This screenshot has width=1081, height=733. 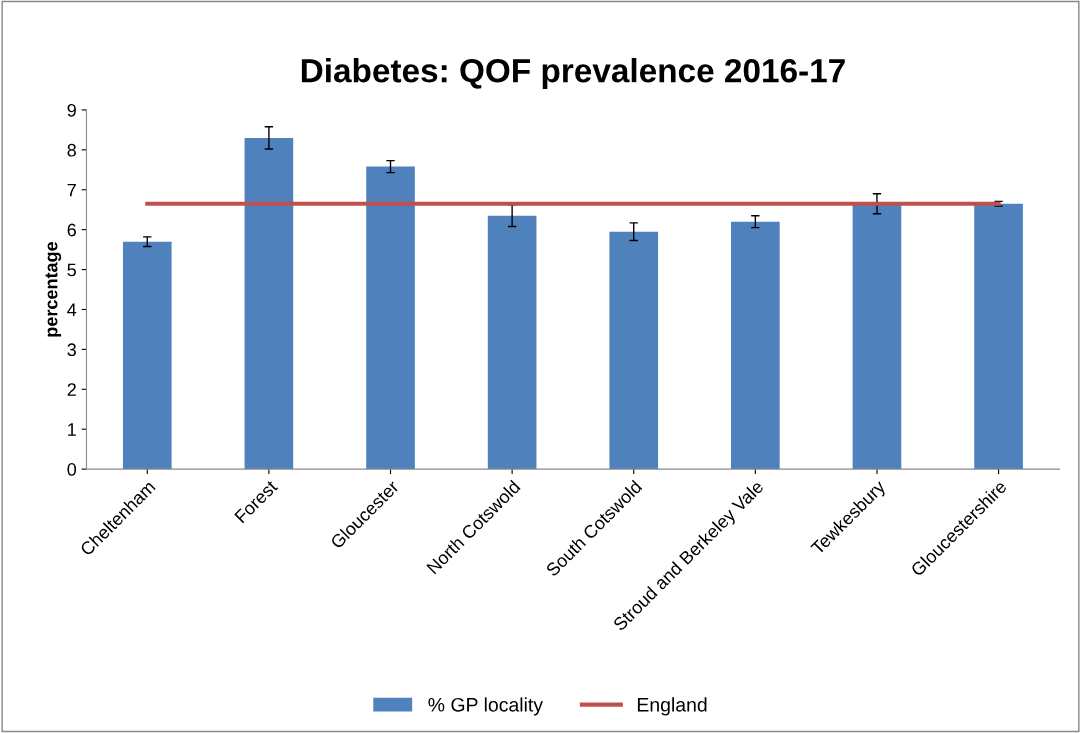 What do you see at coordinates (71, 350) in the screenshot?
I see `y-tick-label: 3` at bounding box center [71, 350].